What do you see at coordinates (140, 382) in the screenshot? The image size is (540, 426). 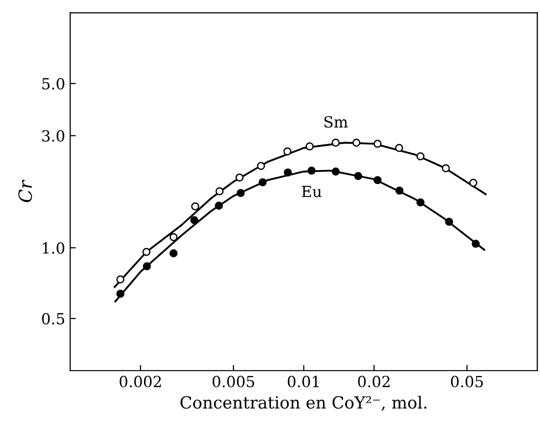 I see `x-tick-label: 0.002` at bounding box center [140, 382].